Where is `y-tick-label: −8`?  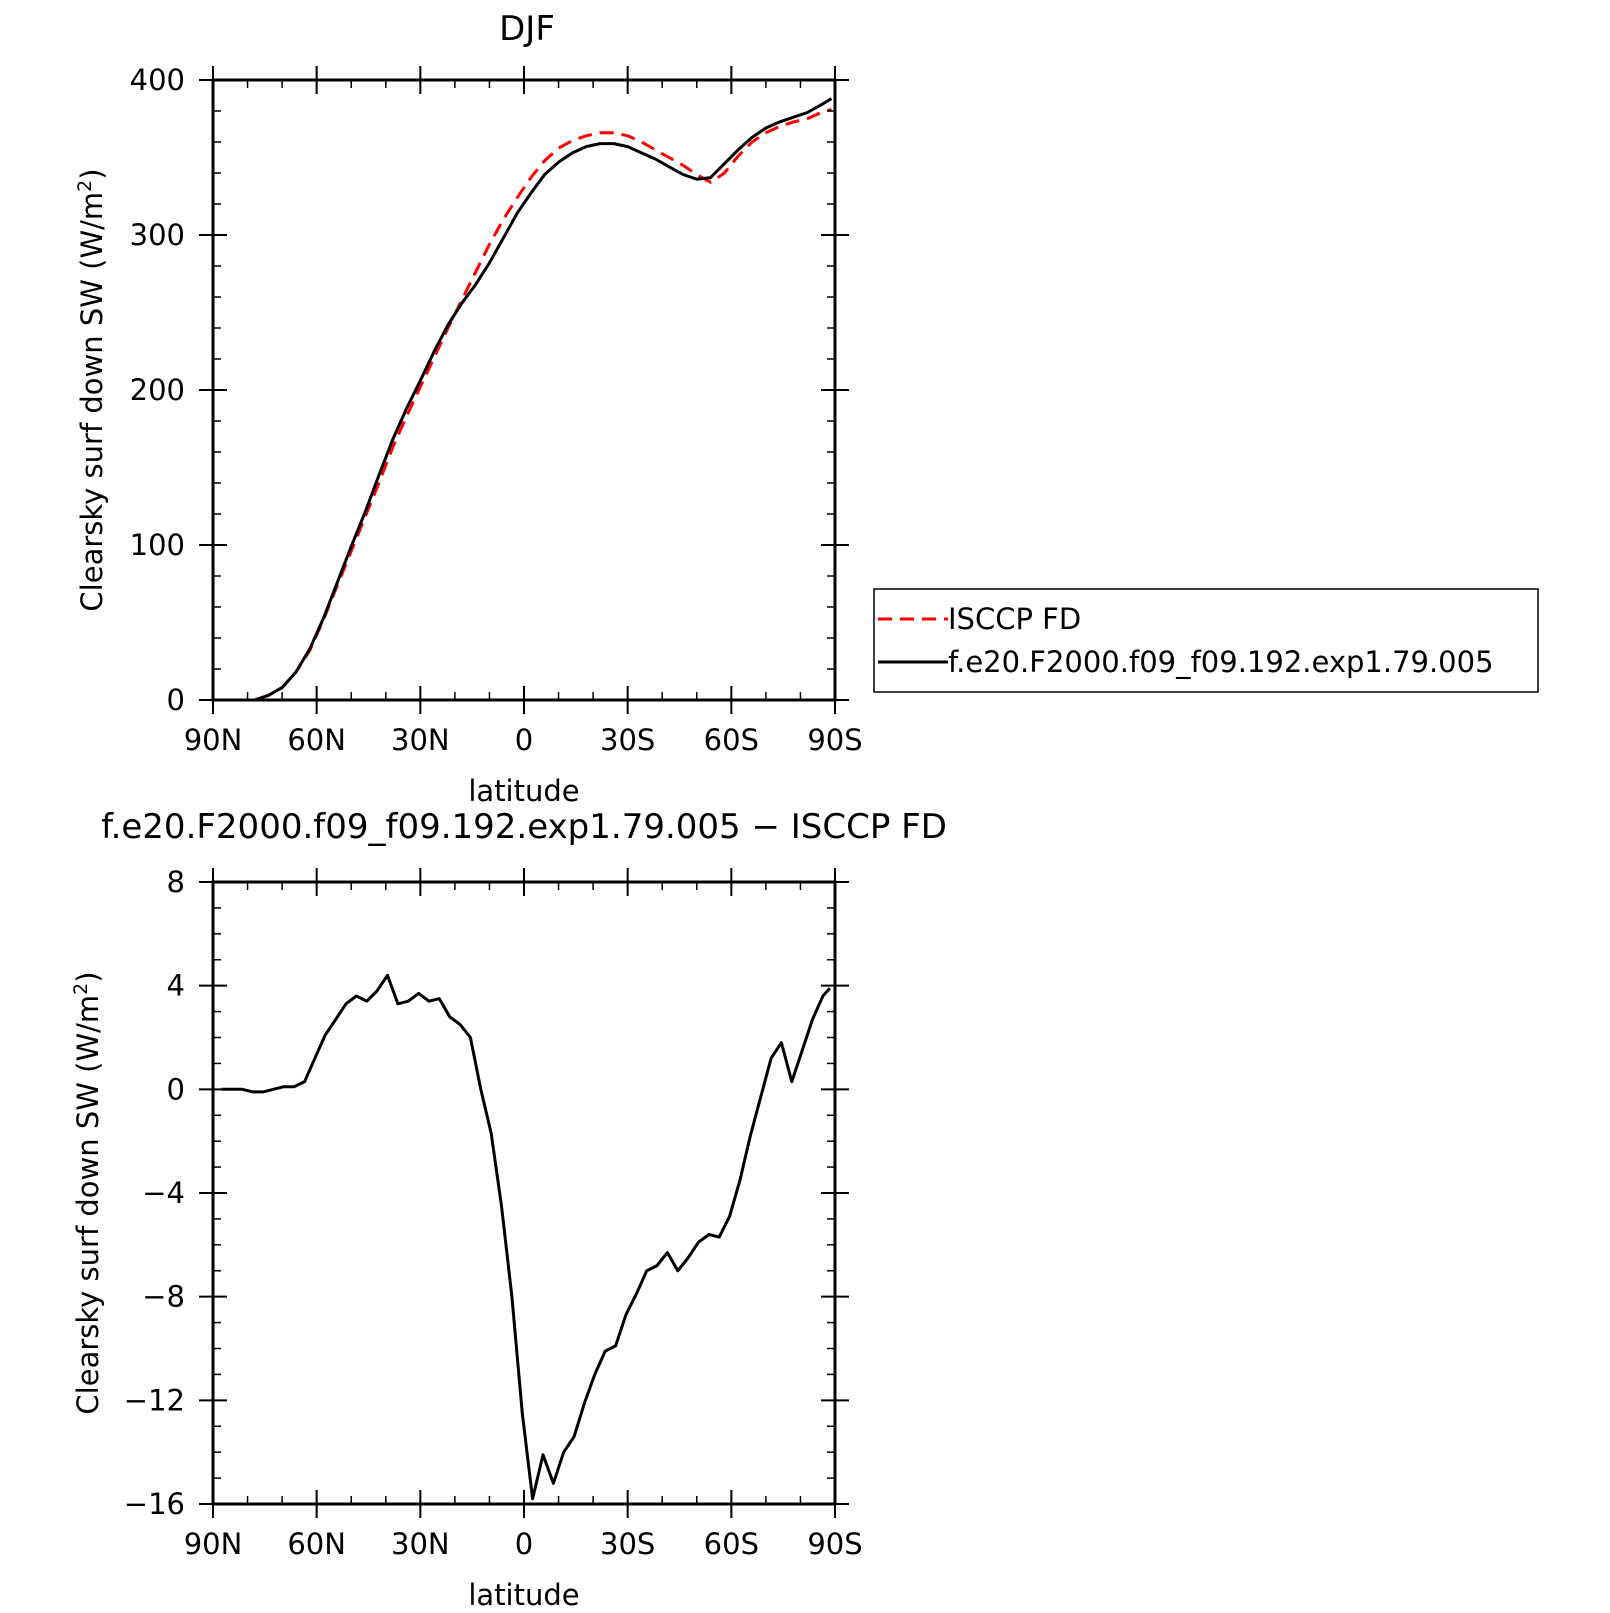
y-tick-label: −8 is located at coordinates (163, 1297).